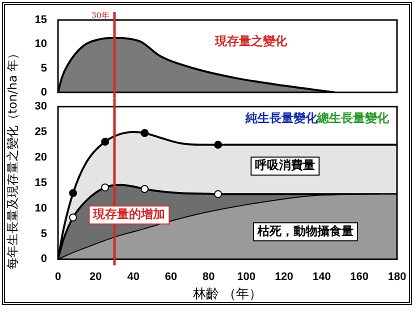 The width and height of the screenshot is (420, 313). Describe the element at coordinates (129, 214) in the screenshot. I see `annotation: 現存量的增加` at that location.